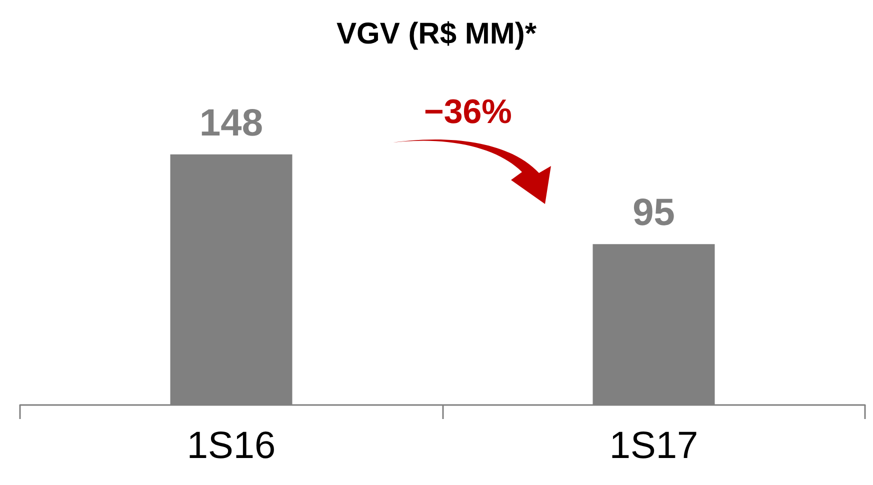 This screenshot has width=873, height=485. Describe the element at coordinates (231, 123) in the screenshot. I see `data-label: 148` at that location.